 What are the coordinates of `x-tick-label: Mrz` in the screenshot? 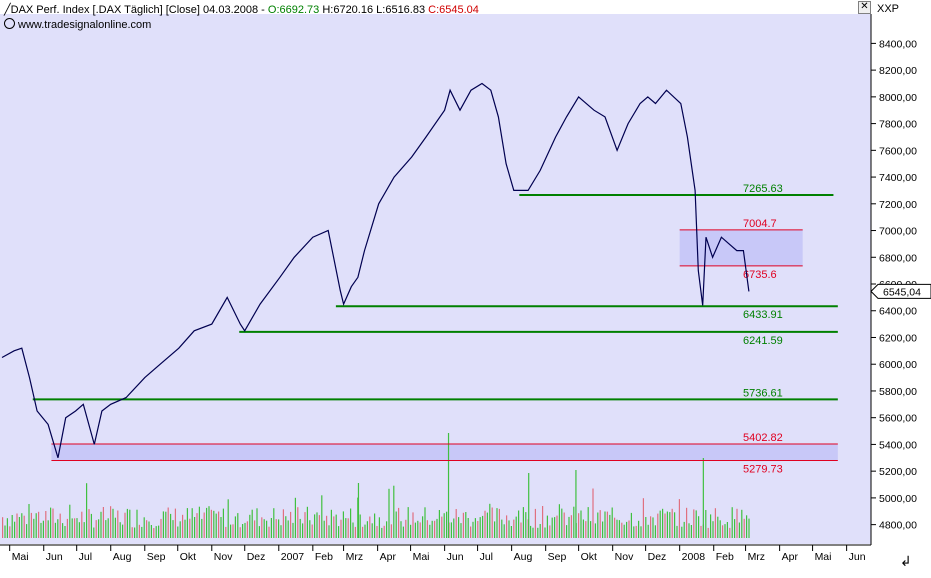 It's located at (757, 557).